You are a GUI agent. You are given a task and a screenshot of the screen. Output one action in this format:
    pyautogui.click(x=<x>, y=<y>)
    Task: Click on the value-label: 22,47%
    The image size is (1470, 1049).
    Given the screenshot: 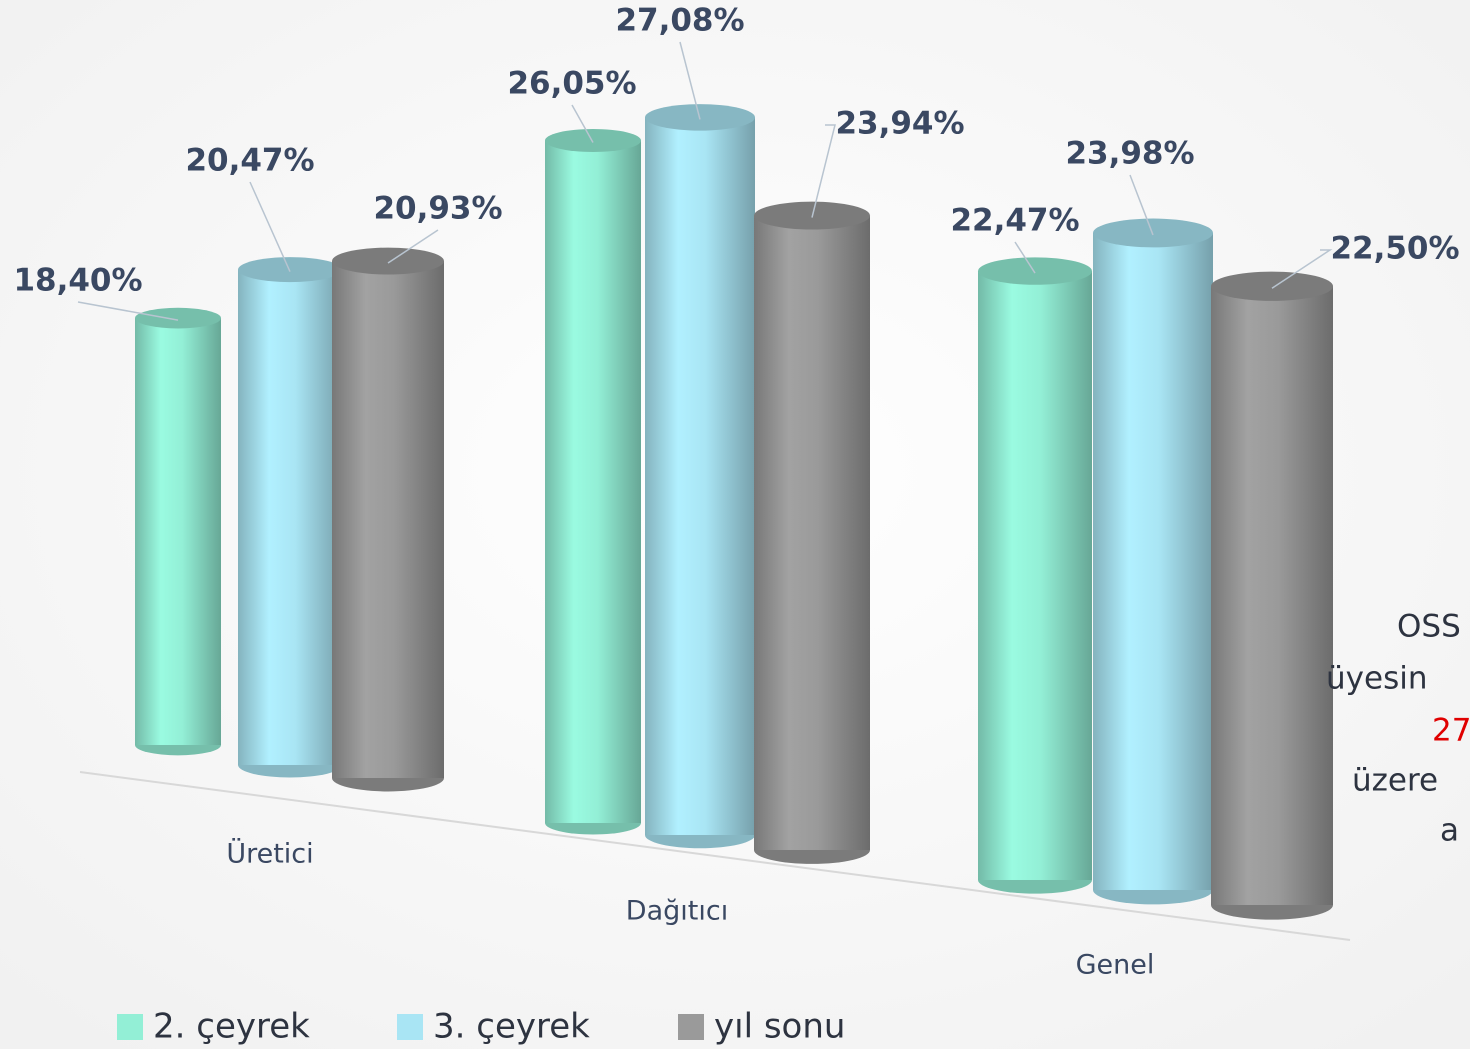 What is the action you would take?
    pyautogui.click(x=1014, y=221)
    